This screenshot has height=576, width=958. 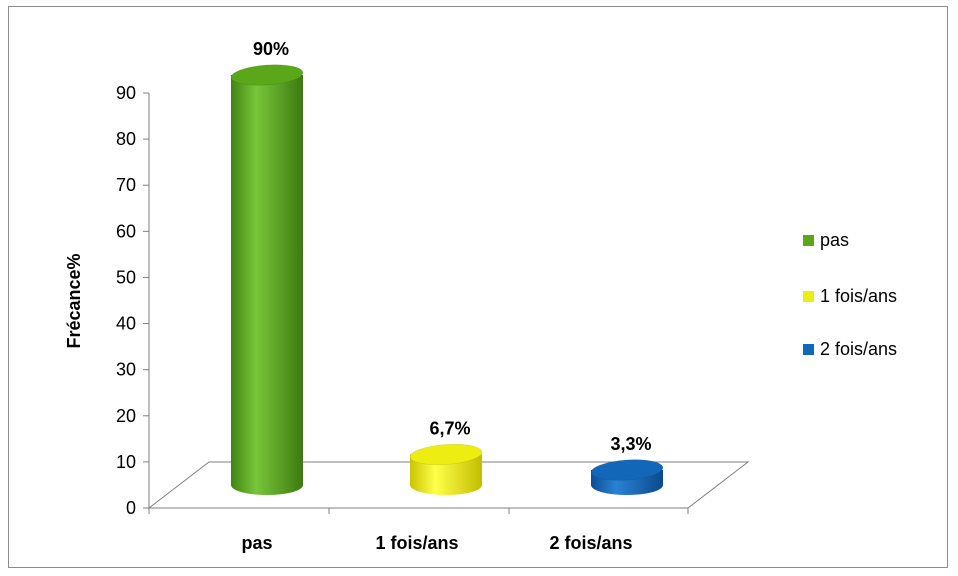 What do you see at coordinates (418, 530) in the screenshot?
I see `x-axis-ticks: pas 1 fois/ans 2 fois/ans` at bounding box center [418, 530].